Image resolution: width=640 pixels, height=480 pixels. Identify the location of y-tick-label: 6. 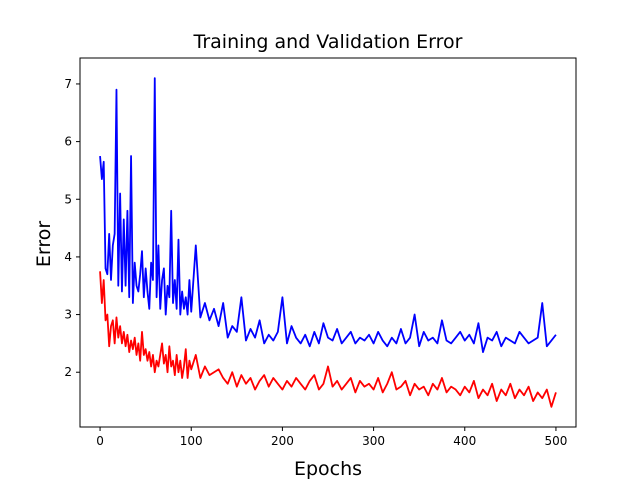
(68, 142).